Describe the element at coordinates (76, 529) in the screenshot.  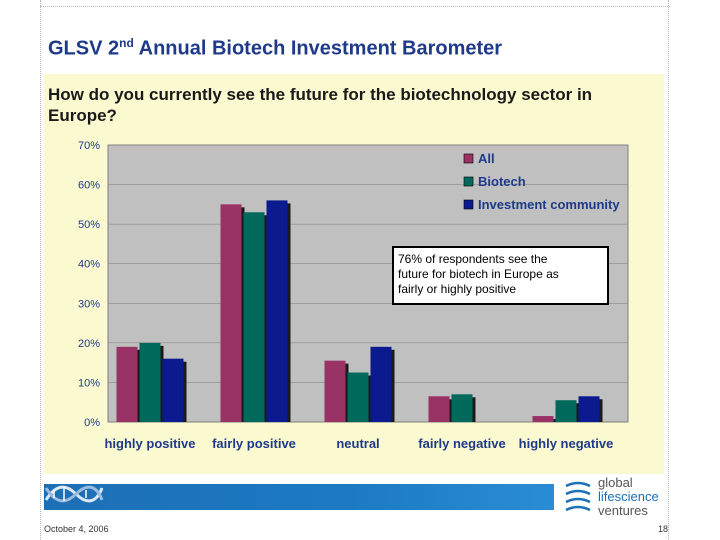
I see `footer-date: October 4, 2006` at that location.